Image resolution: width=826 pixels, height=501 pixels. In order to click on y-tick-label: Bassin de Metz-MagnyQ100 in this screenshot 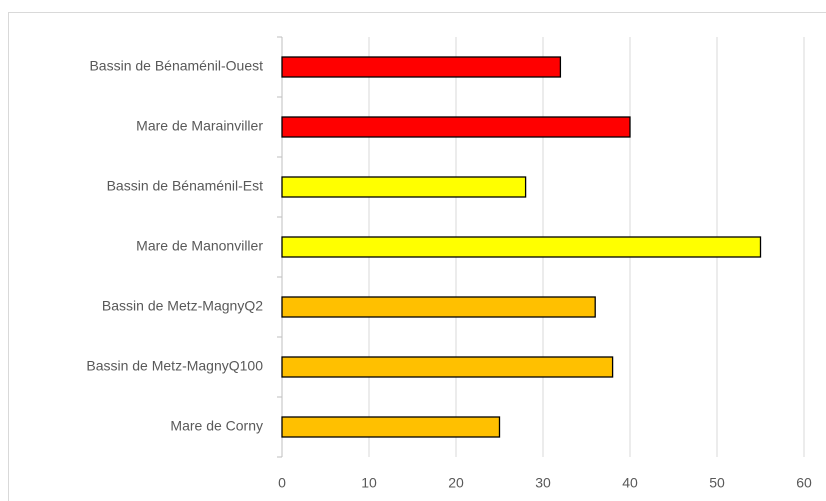, I will do `click(174, 366)`.